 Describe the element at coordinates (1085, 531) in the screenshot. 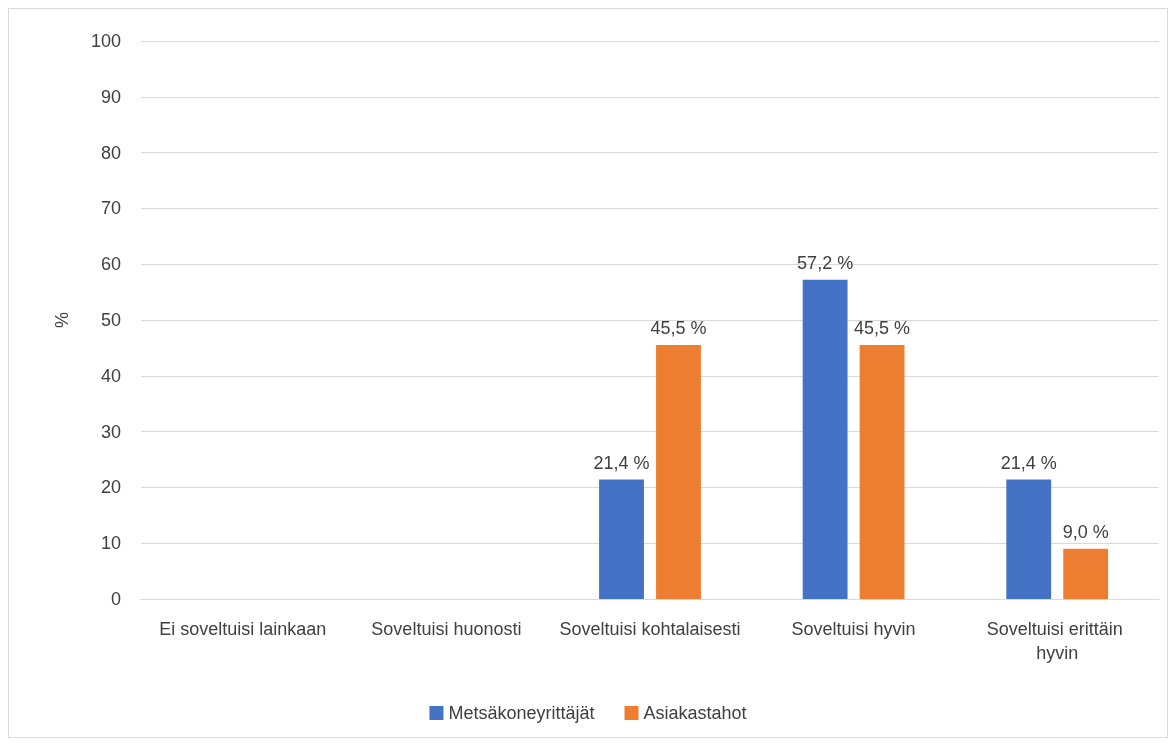

I see `data-label: 9,0 %` at that location.